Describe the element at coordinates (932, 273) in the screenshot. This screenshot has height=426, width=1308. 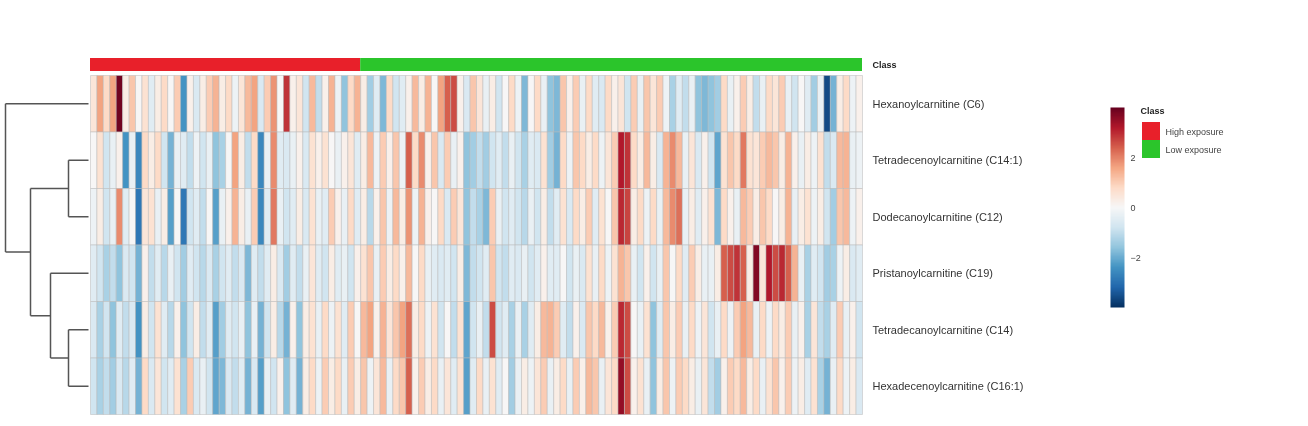
I see `y-tick-label: Pristanoylcarnitine (C19)` at that location.